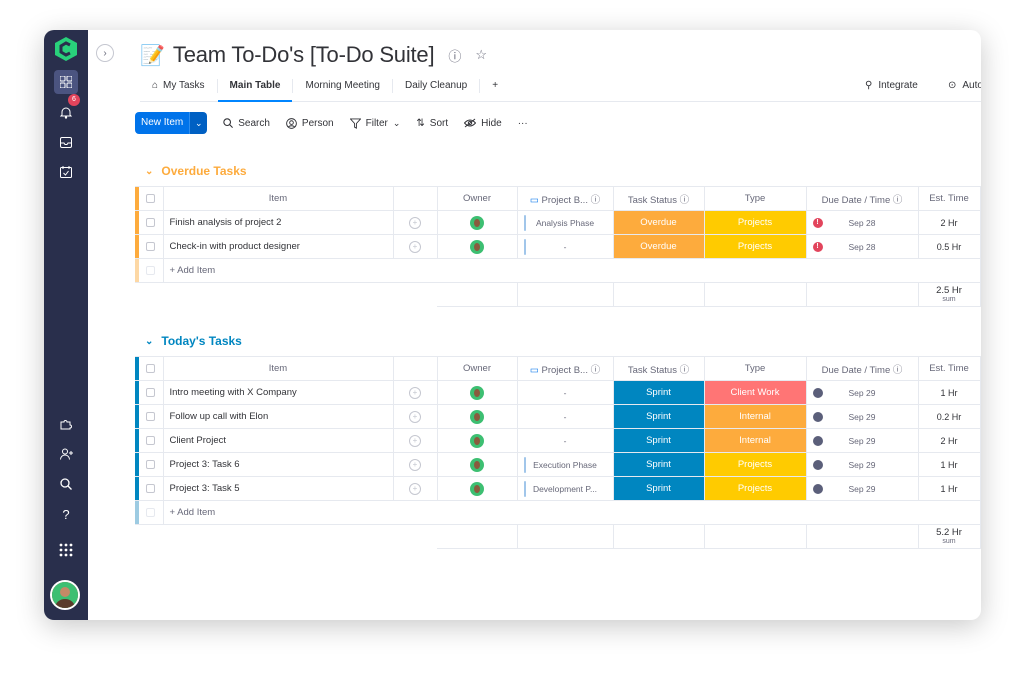 This screenshot has width=1024, height=676. What do you see at coordinates (66, 454) in the screenshot?
I see `add-user-icon` at bounding box center [66, 454].